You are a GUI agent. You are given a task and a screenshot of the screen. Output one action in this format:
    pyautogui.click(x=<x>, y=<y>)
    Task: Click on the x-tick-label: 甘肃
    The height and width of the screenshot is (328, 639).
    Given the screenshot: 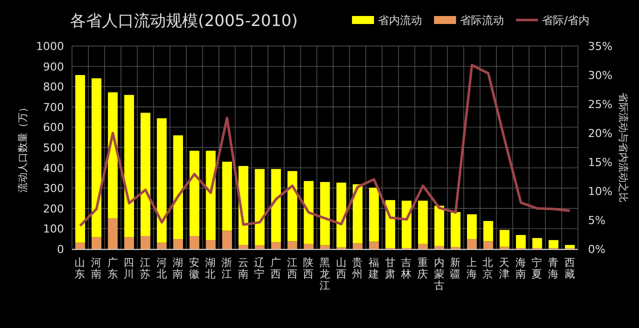 What is the action you would take?
    pyautogui.click(x=390, y=268)
    